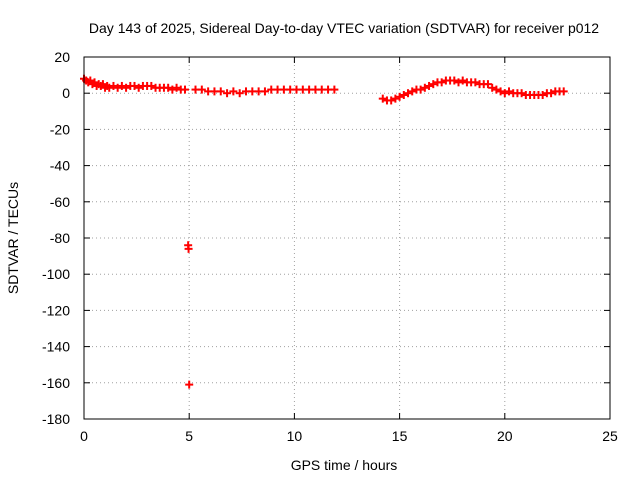 This screenshot has width=640, height=480. Describe the element at coordinates (610, 436) in the screenshot. I see `x-tick-label: 25` at that location.